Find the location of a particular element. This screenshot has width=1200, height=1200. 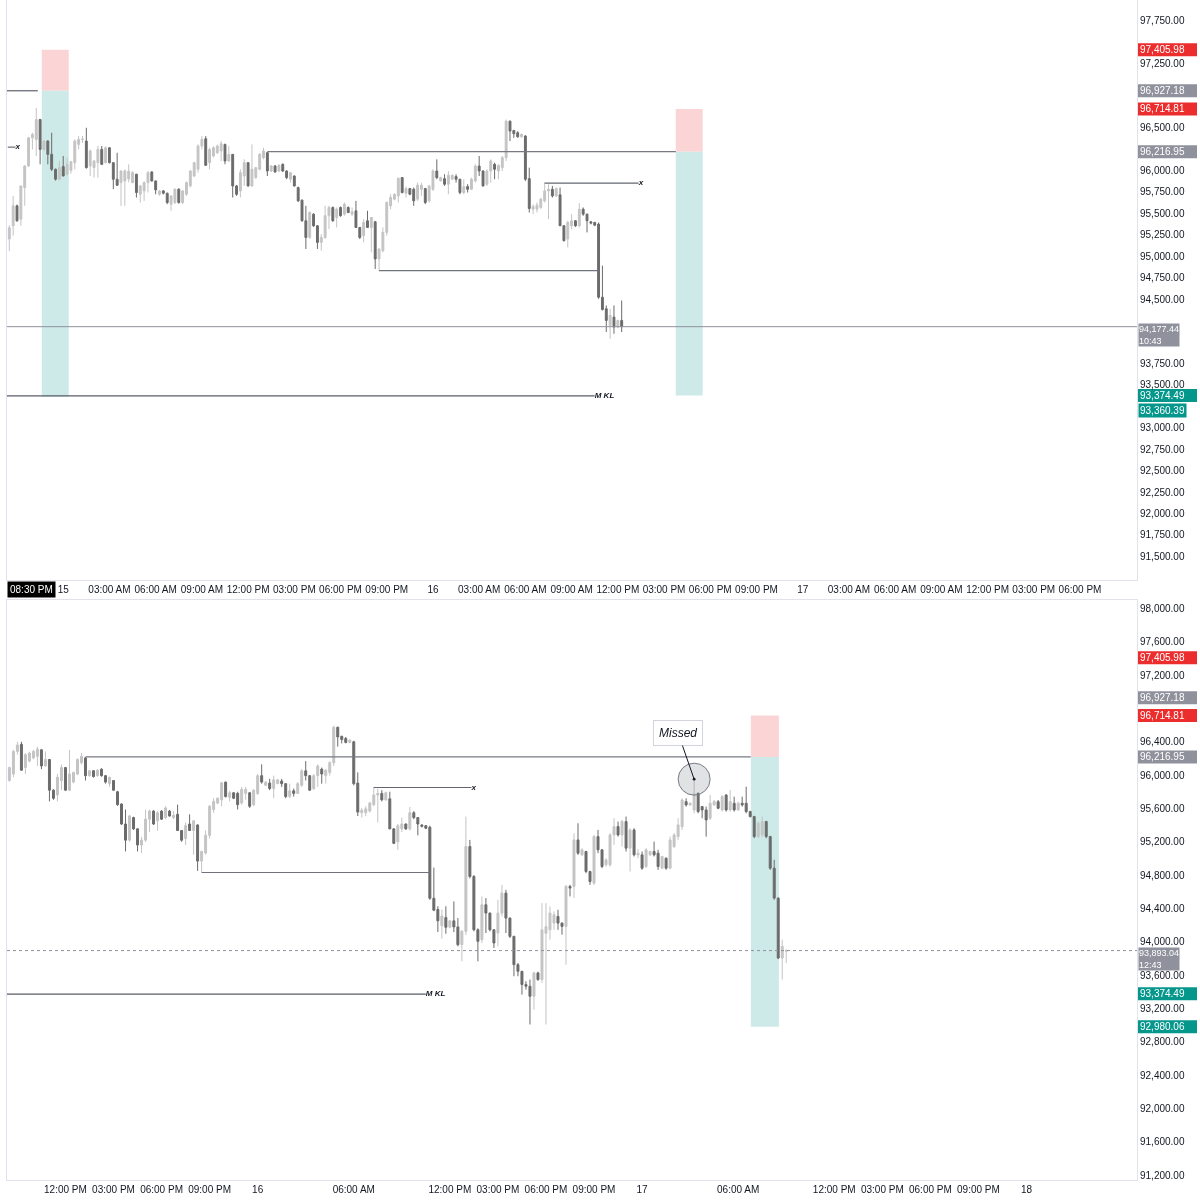

y-tick-label: 96,714.81 is located at coordinates (1162, 715).